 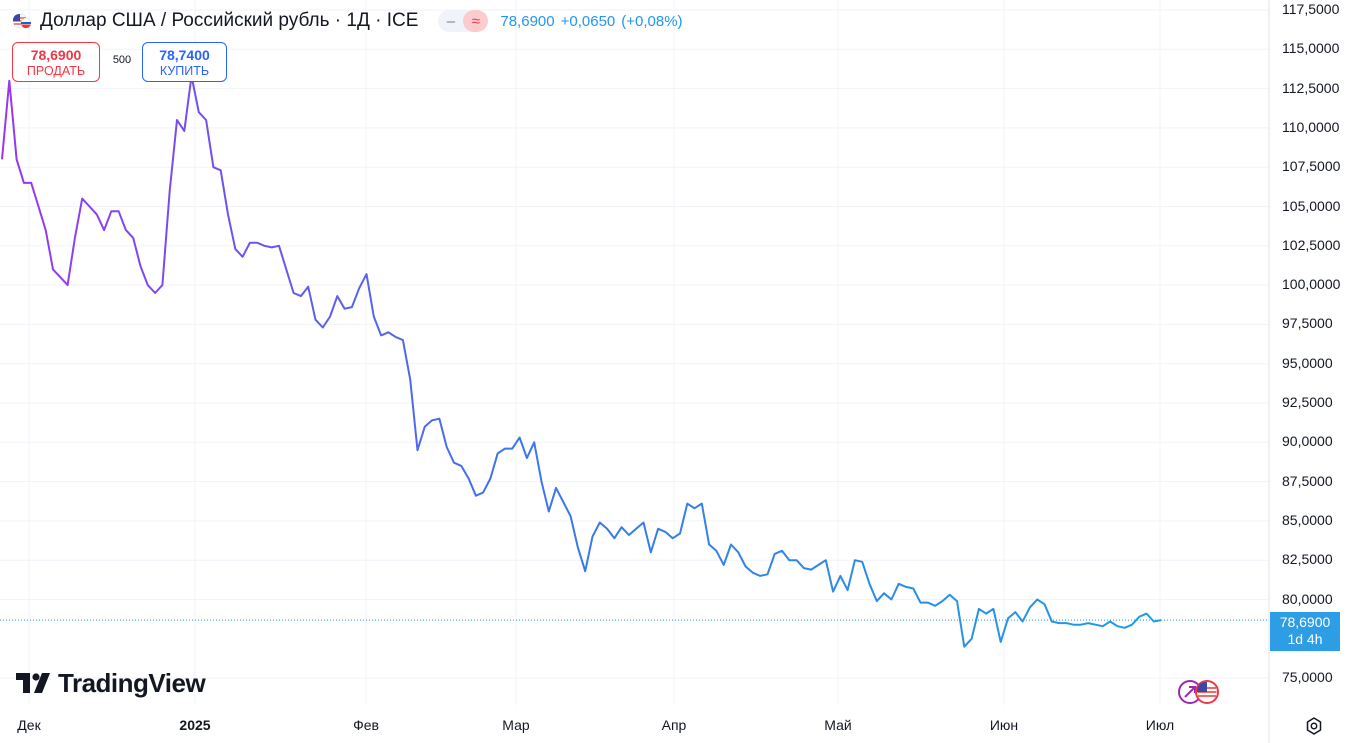 What do you see at coordinates (1307, 519) in the screenshot?
I see `y-tick-label: 85,0000` at bounding box center [1307, 519].